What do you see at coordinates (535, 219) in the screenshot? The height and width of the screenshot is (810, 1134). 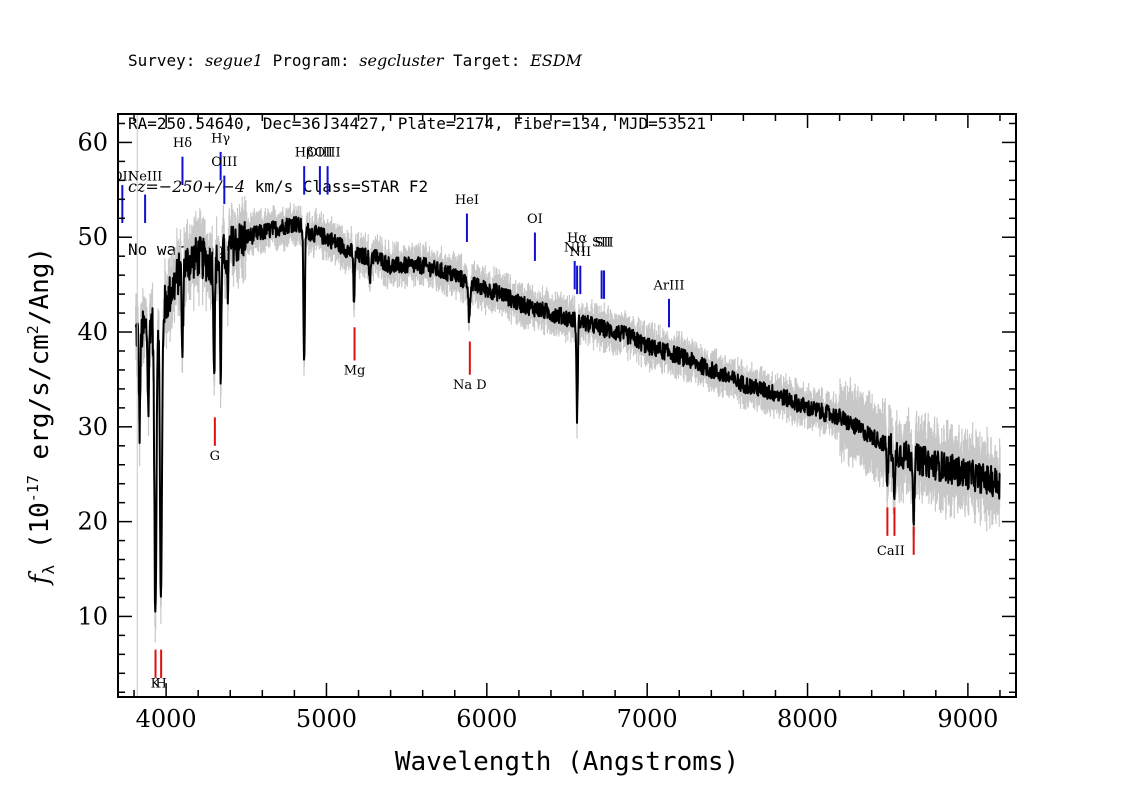 I see `emission-line-label: OI` at bounding box center [535, 219].